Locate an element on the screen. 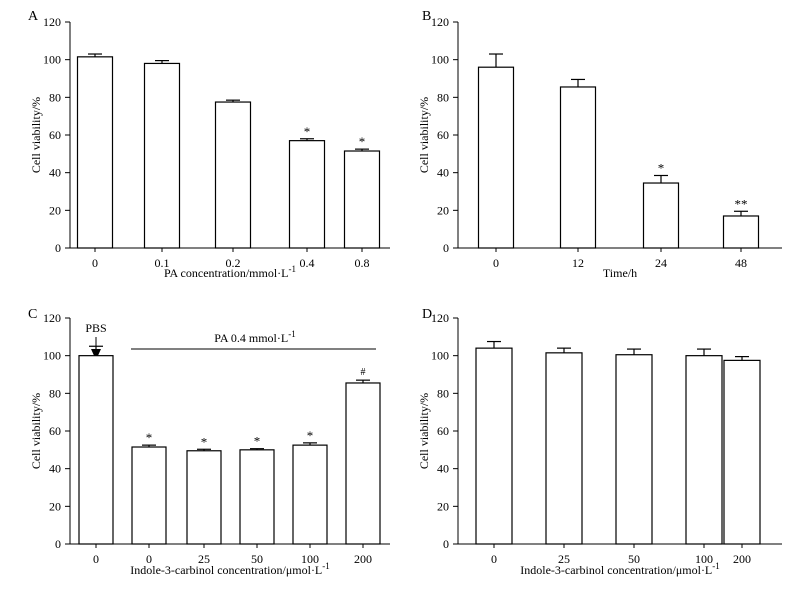  panel-a-xtick-label: 0.4 is located at coordinates (307, 263).